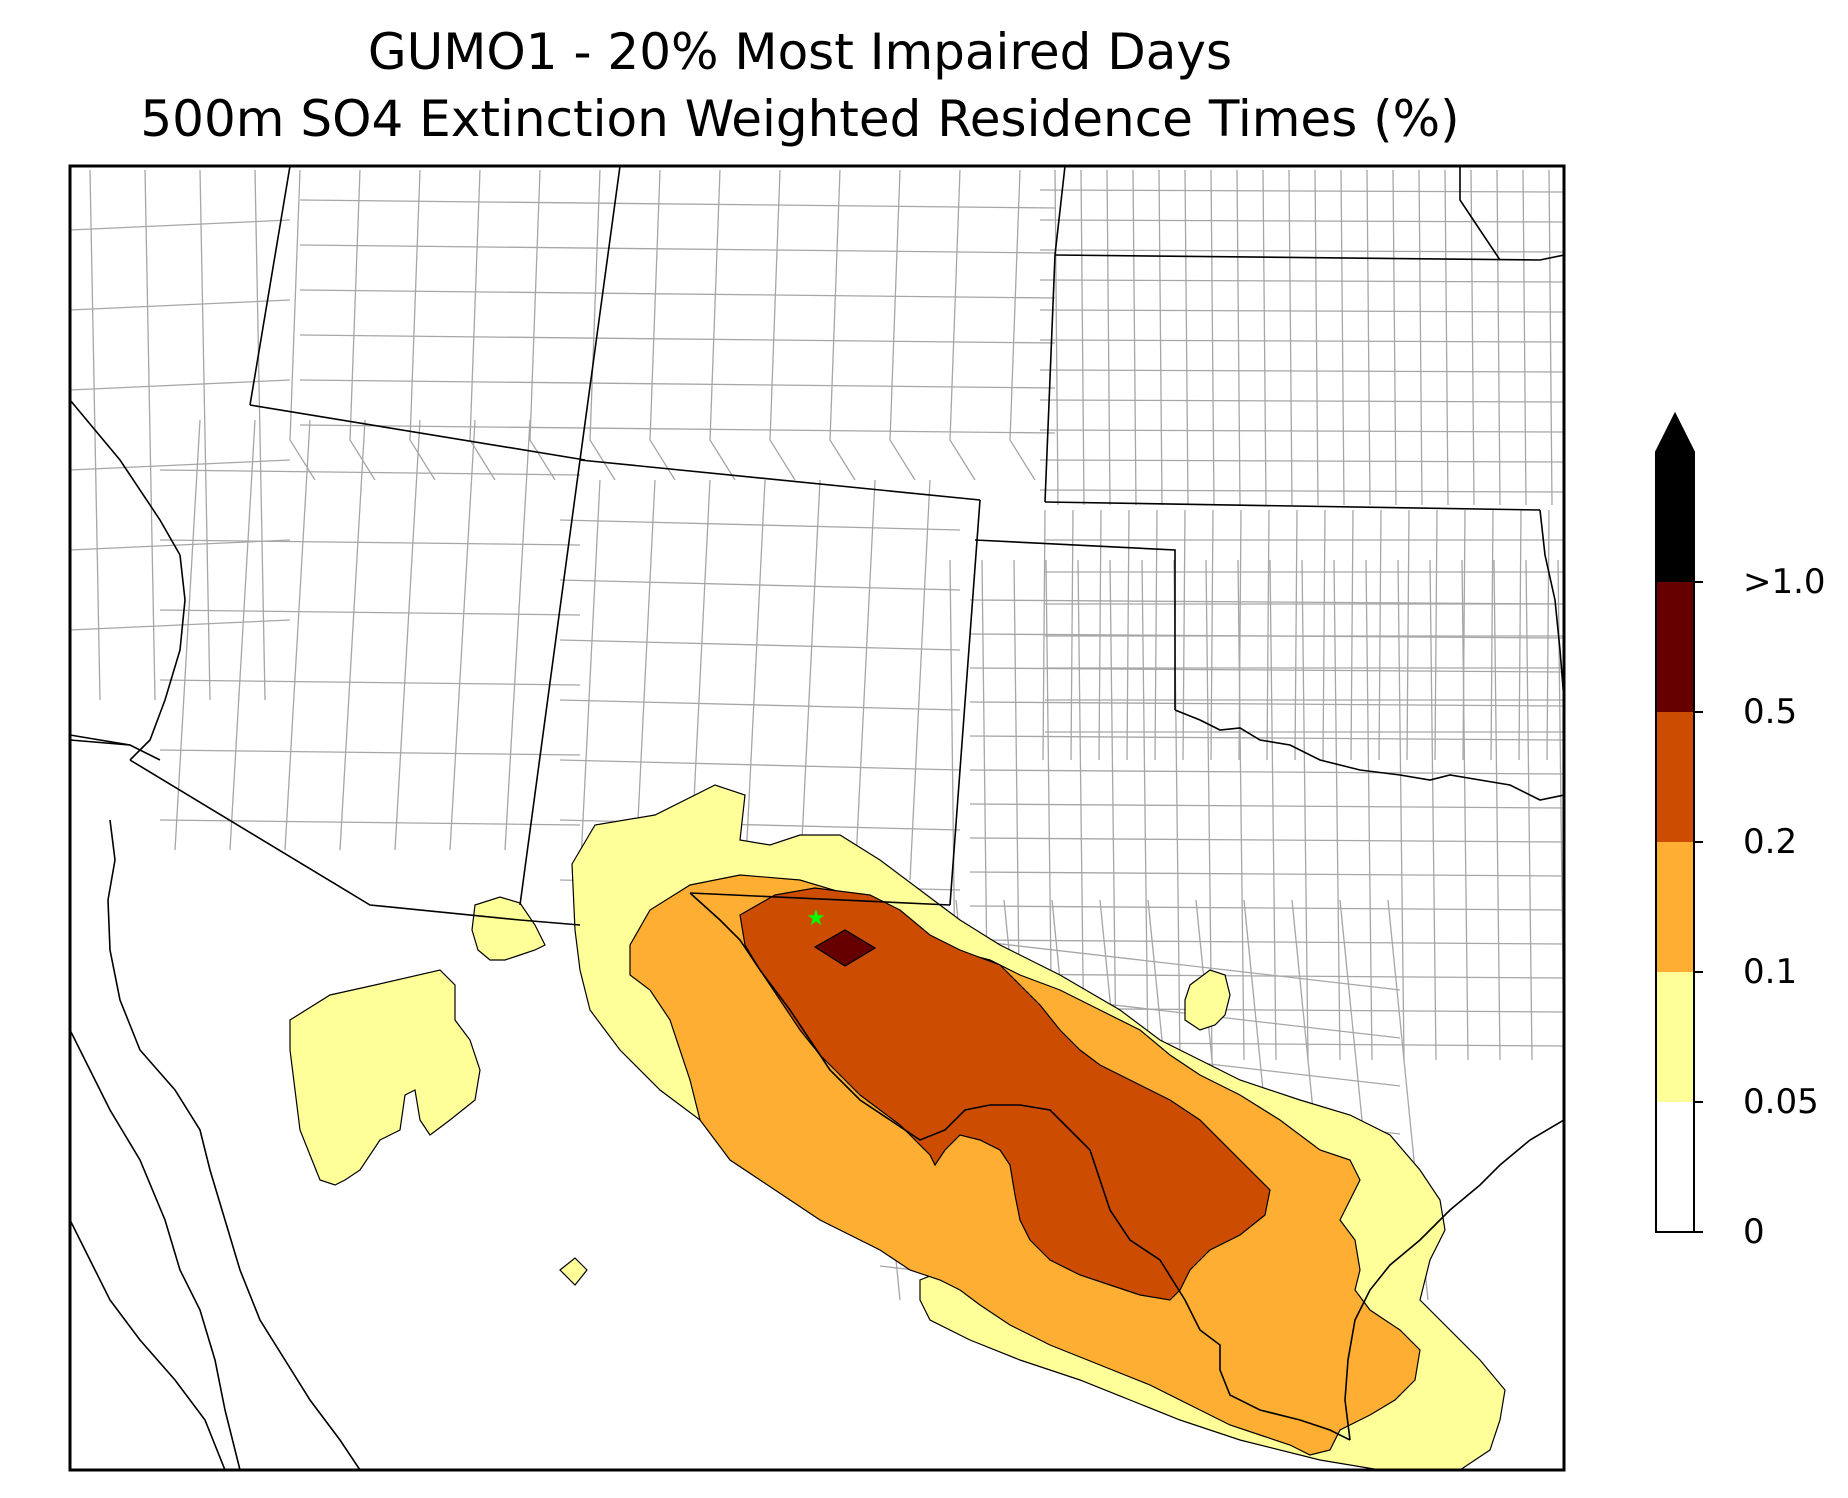 The height and width of the screenshot is (1498, 1848). Describe the element at coordinates (1781, 1102) in the screenshot. I see `colorbar-label-0-05: 0.05` at that location.